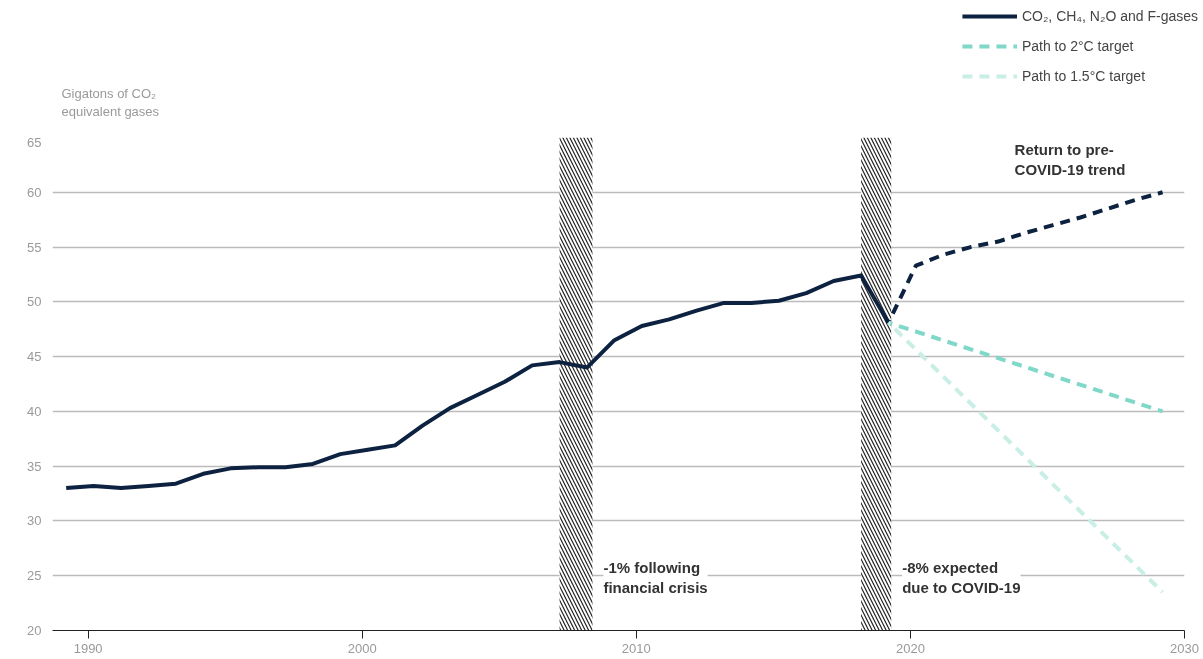 Image resolution: width=1203 pixels, height=659 pixels. Describe the element at coordinates (34, 247) in the screenshot. I see `y-tick-label: 55` at that location.